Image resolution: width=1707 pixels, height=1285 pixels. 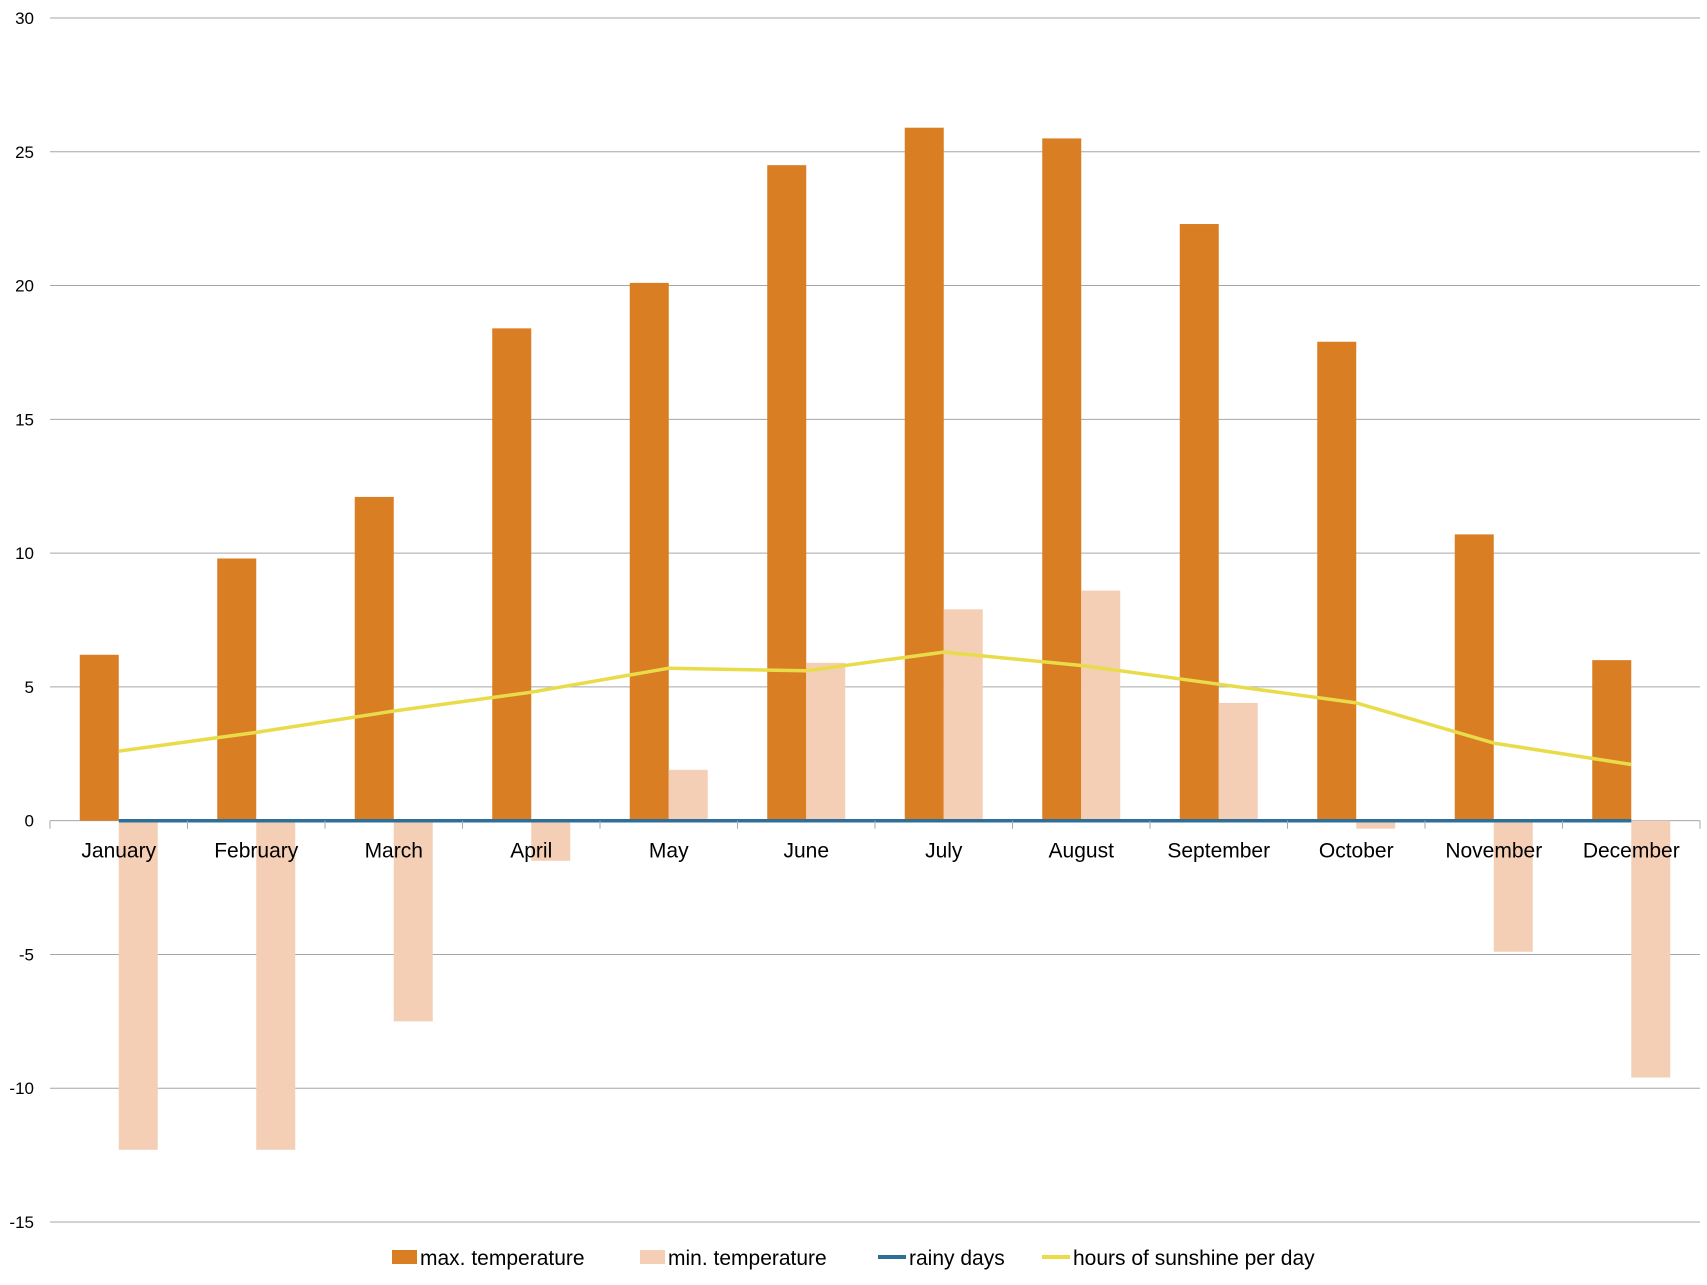 What do you see at coordinates (1194, 1258) in the screenshot?
I see `legend-label: hours of sunshine per day` at bounding box center [1194, 1258].